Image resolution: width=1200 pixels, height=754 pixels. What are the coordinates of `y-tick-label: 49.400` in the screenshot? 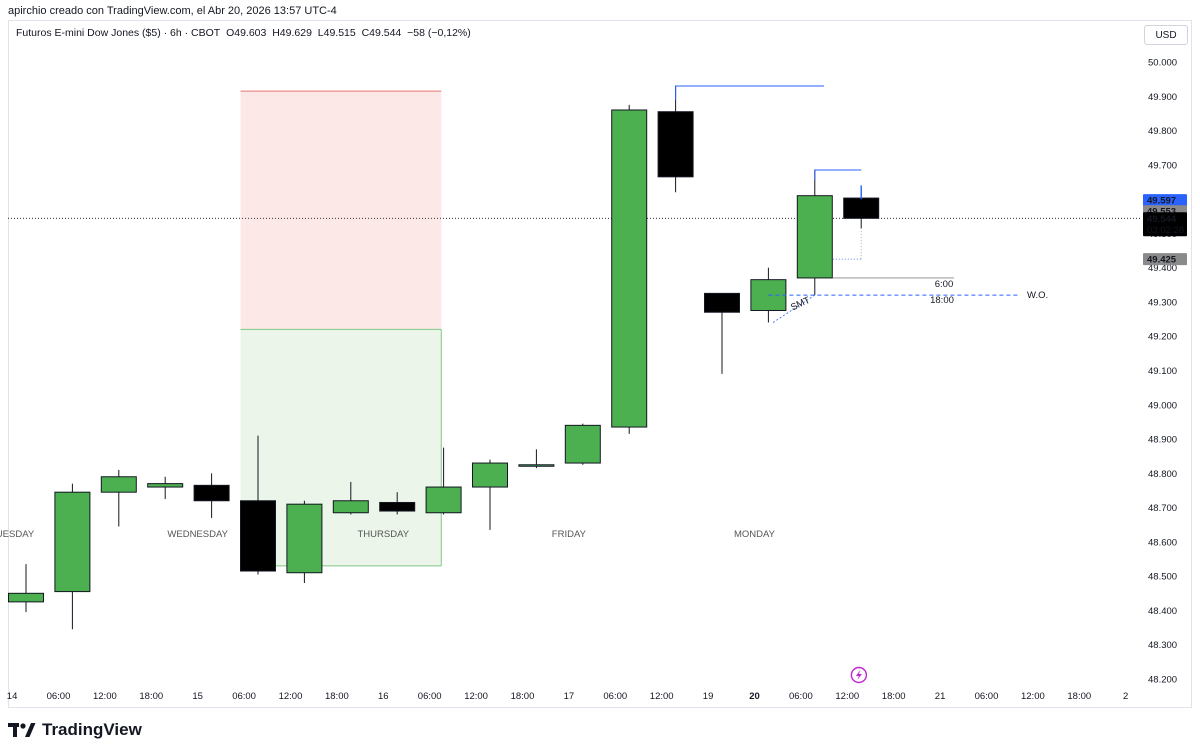 It's located at (1162, 268).